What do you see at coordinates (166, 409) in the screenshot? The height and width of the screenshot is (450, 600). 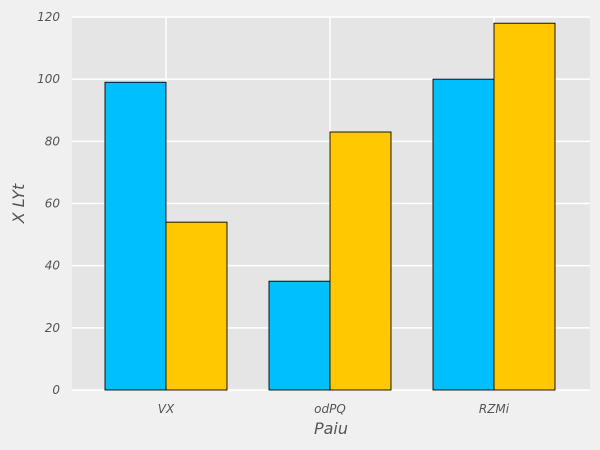 I see `x-tick-label: VX` at bounding box center [166, 409].